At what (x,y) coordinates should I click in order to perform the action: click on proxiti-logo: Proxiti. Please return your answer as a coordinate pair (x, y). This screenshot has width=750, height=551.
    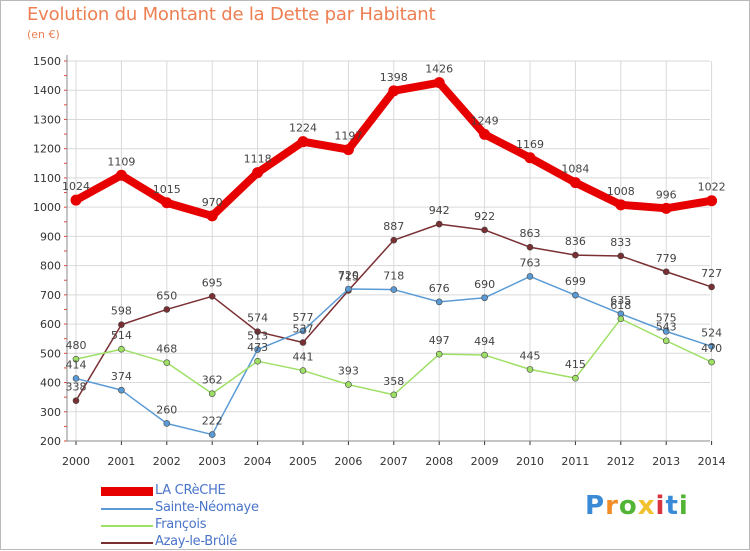
    Looking at the image, I should click on (637, 506).